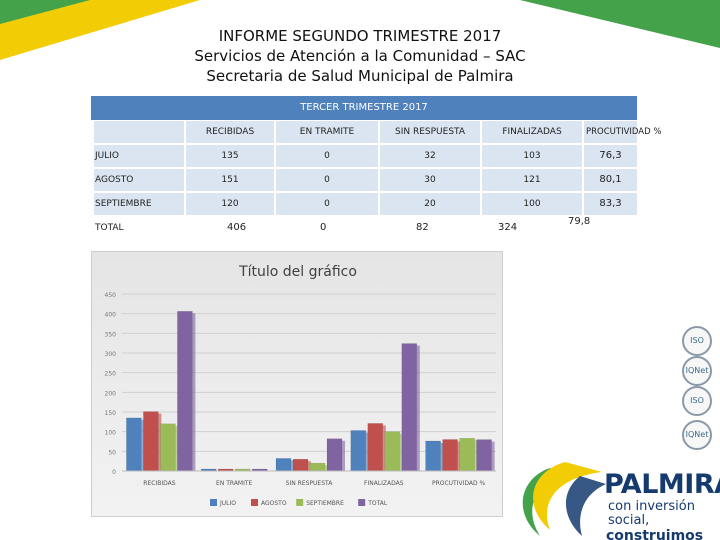 The image size is (720, 540). Describe the element at coordinates (111, 393) in the screenshot. I see `y-tick-label: 200` at that location.